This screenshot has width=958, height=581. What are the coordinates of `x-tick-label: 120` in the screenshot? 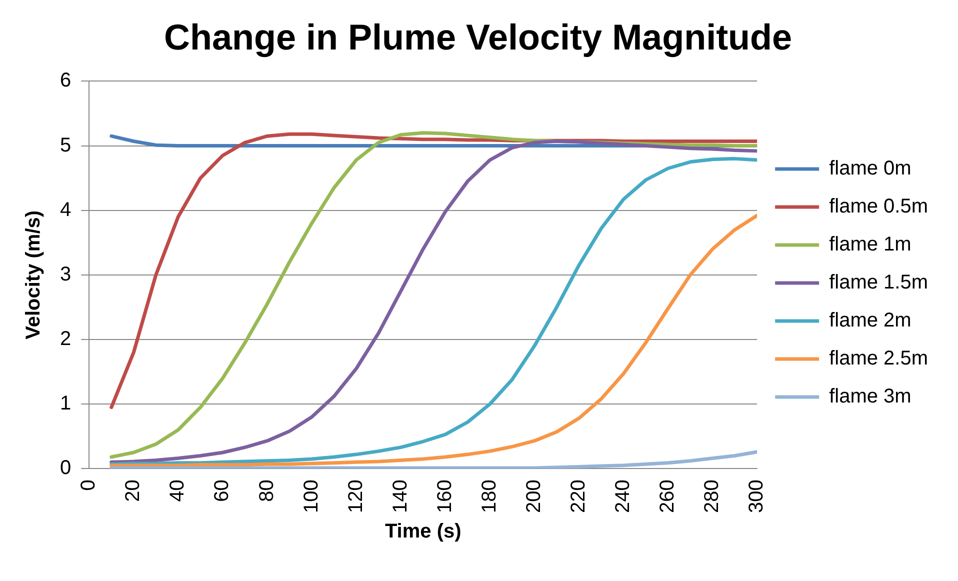 It's located at (355, 497).